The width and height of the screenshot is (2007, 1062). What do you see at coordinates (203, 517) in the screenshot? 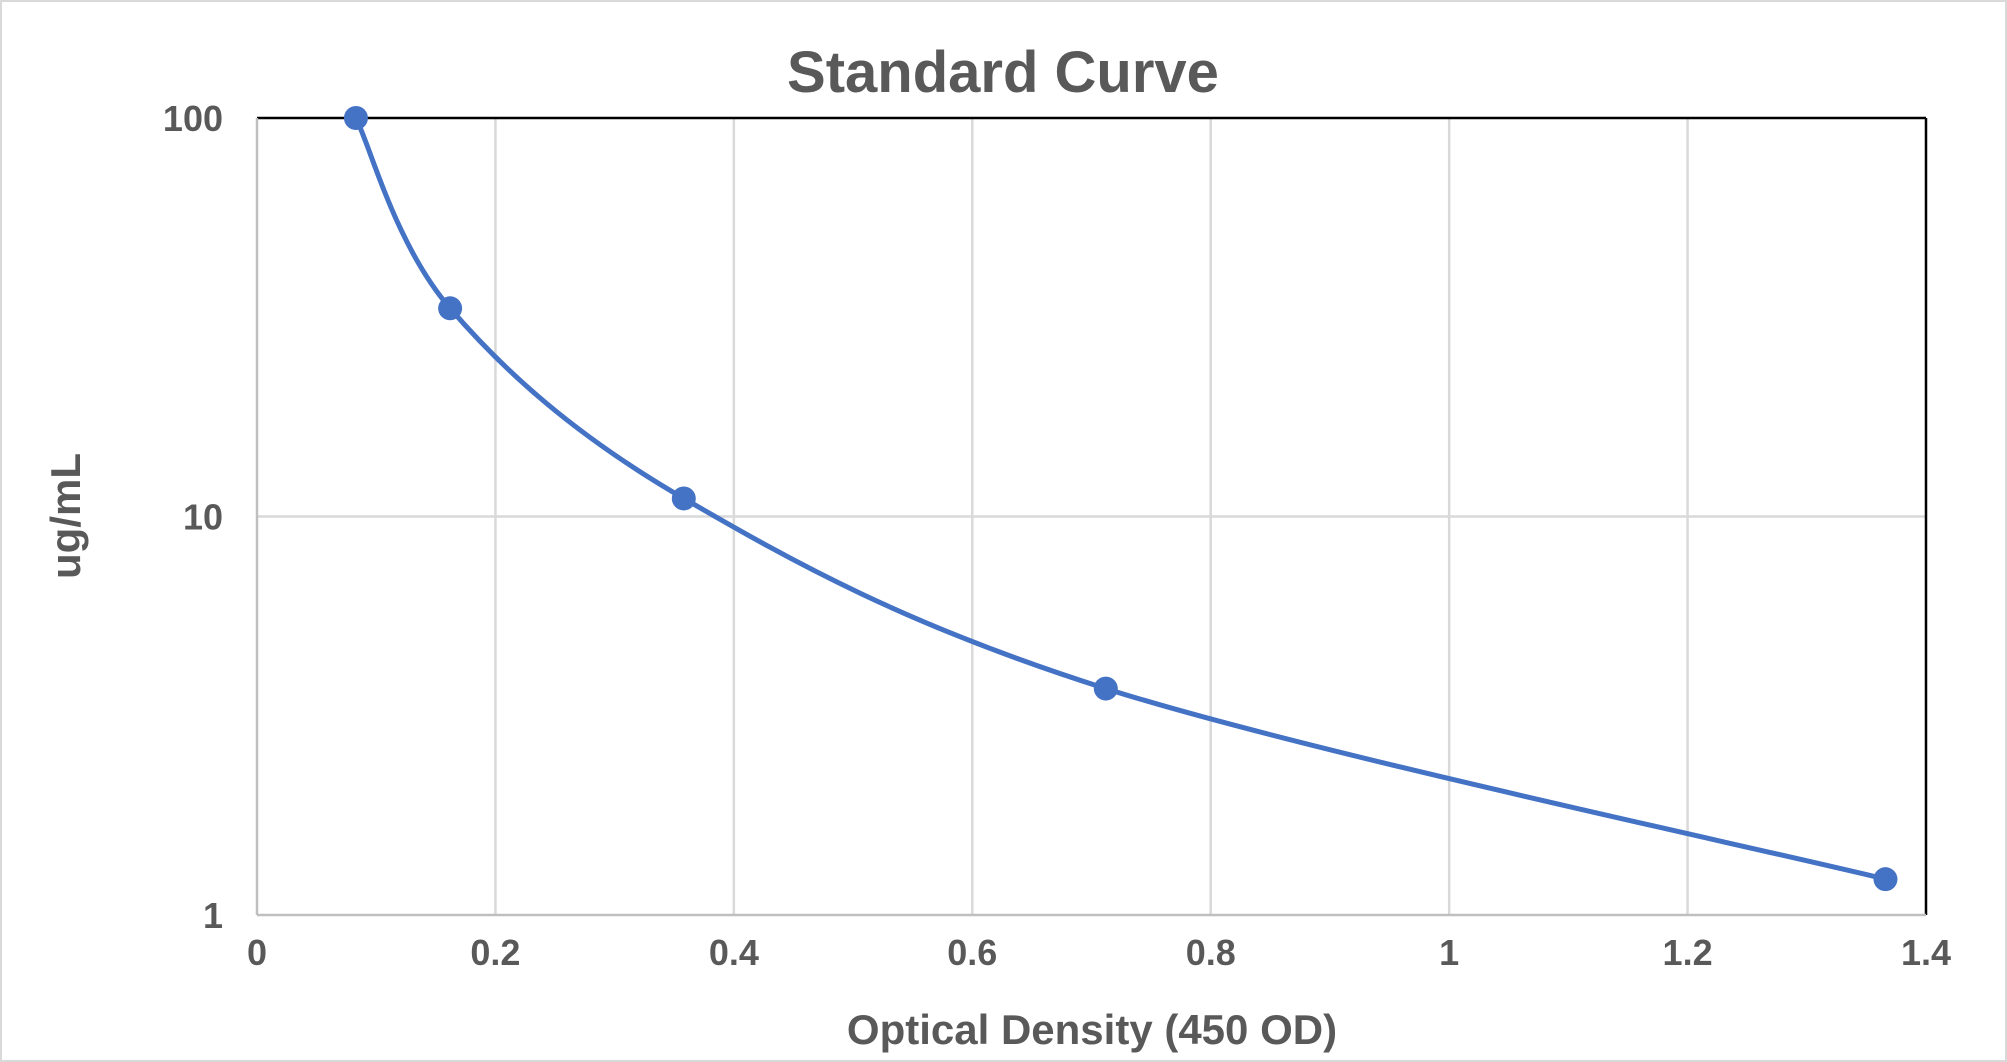
I see `y-tick-label: 10` at bounding box center [203, 517].